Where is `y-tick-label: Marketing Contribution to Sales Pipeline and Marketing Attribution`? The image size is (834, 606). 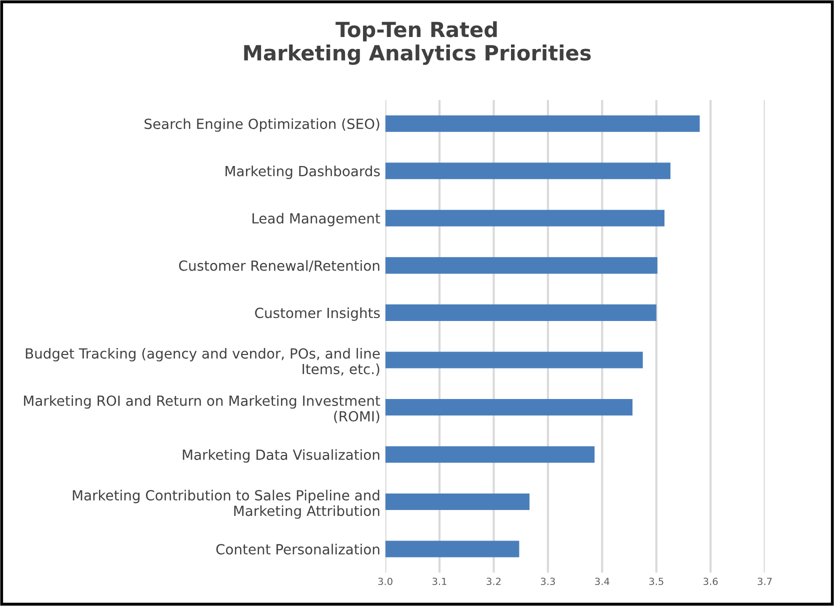
y-tick-label: Marketing Contribution to Sales Pipeline and Marketing Attribution is located at coordinates (226, 504).